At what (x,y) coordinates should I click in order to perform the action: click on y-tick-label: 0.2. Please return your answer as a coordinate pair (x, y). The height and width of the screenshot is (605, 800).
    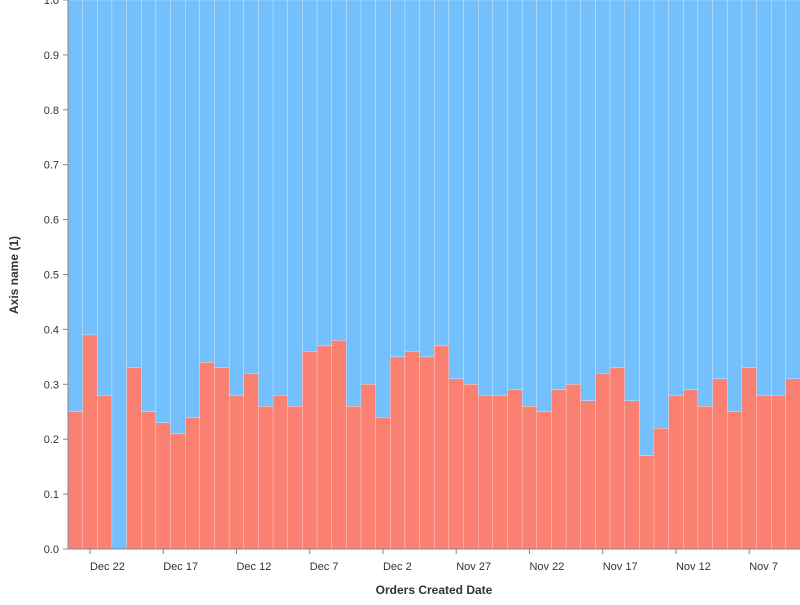
    Looking at the image, I should click on (51, 440).